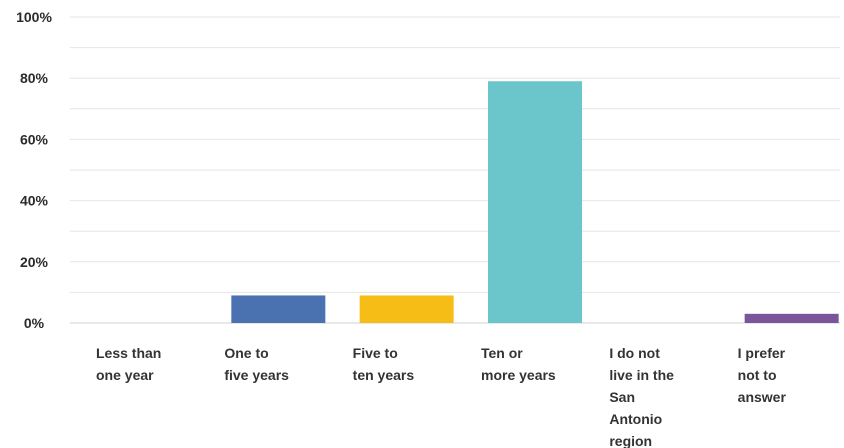  I want to click on category-label-line: answer, so click(762, 397).